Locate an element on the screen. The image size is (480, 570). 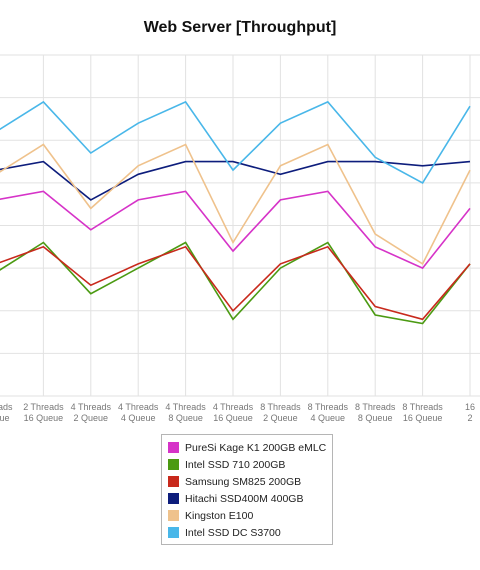
x-tick-label-line: 16 is located at coordinates (470, 407).